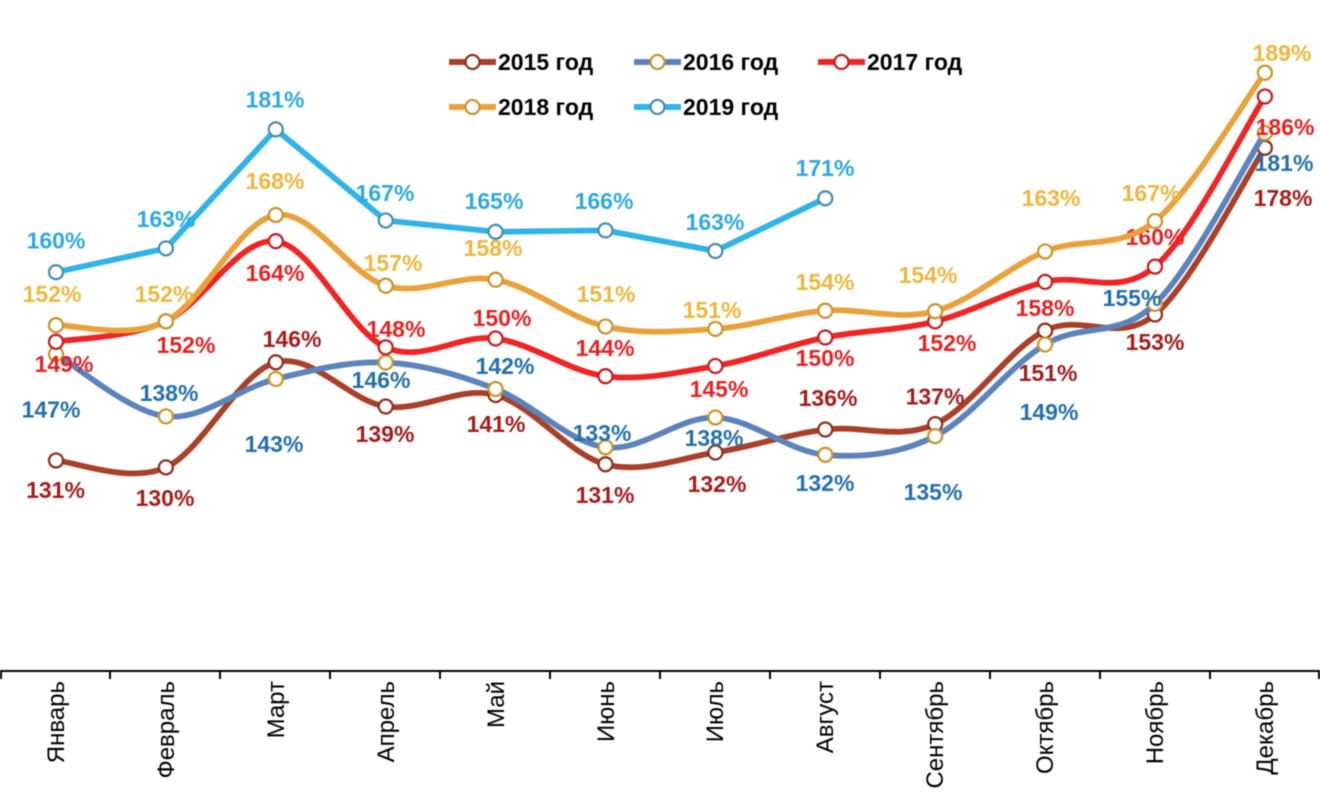 Image resolution: width=1320 pixels, height=801 pixels. Describe the element at coordinates (494, 201) in the screenshot. I see `svg-text: 165%` at that location.